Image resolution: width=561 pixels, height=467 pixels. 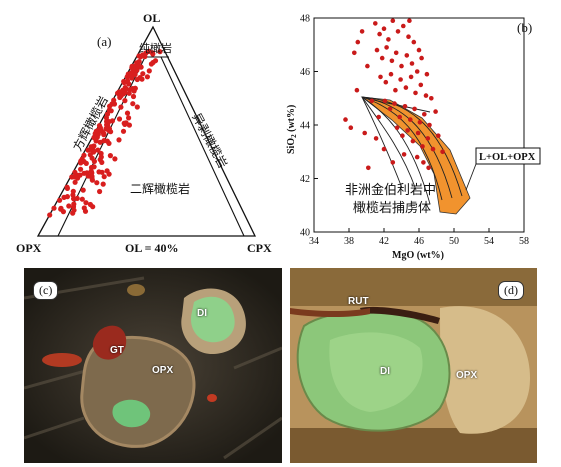 What do you see at coordinates (454, 241) in the screenshot?
I see `x-tick-label: 50` at bounding box center [454, 241].